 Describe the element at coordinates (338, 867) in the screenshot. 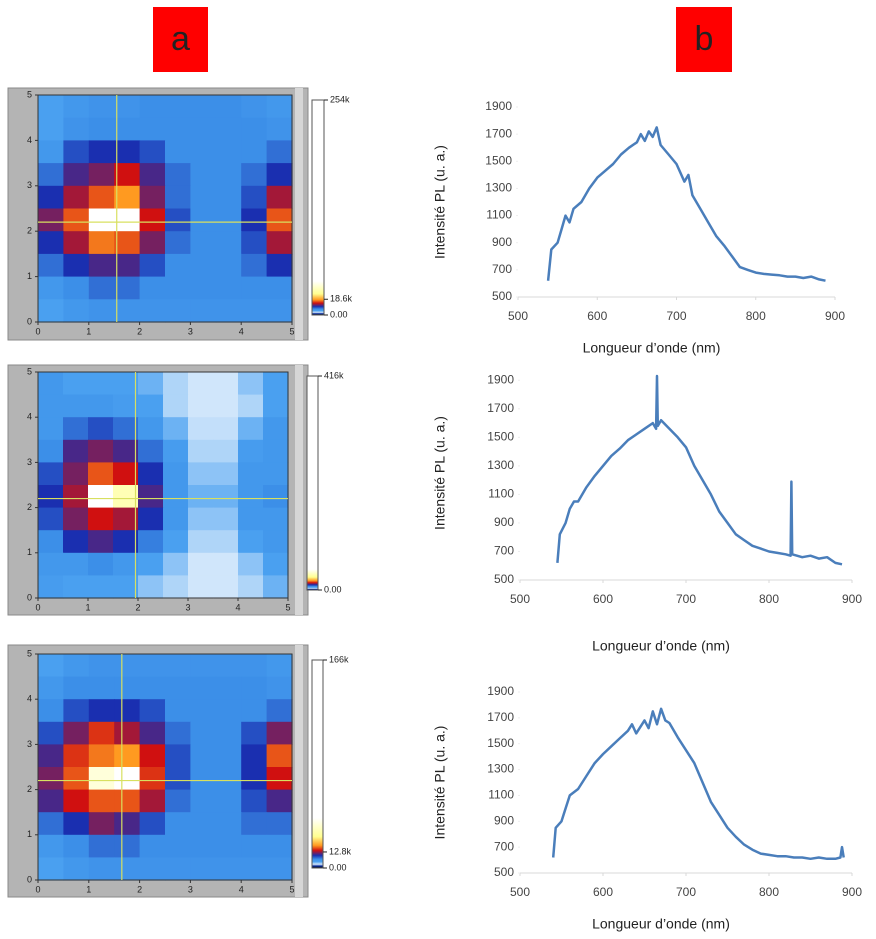

I see `colorbar-label: 0.00` at that location.